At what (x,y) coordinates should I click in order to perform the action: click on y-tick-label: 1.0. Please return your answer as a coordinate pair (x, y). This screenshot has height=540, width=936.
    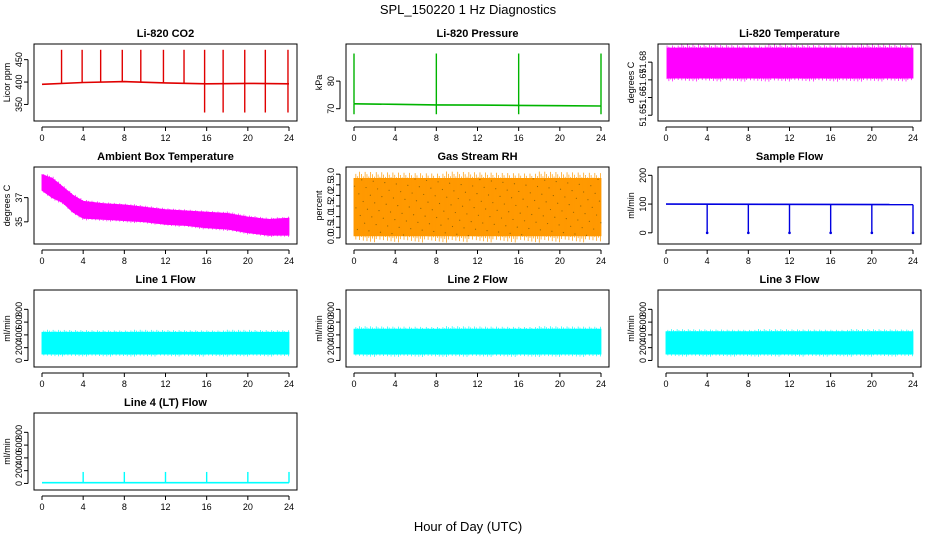
    Looking at the image, I should click on (331, 216).